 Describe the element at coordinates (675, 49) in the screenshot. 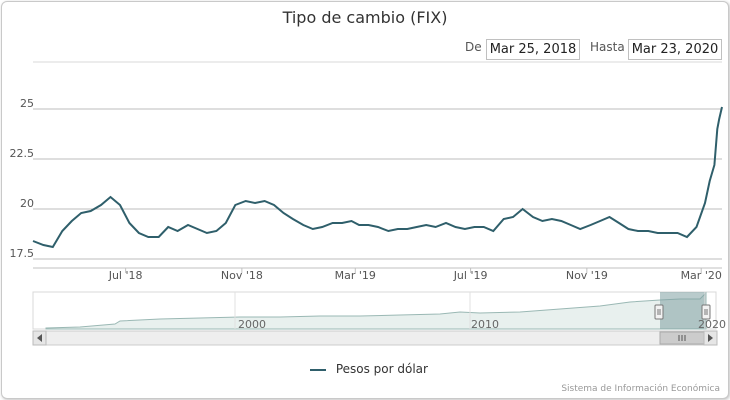

I see `range-to-input: Mar 23, 2020` at that location.